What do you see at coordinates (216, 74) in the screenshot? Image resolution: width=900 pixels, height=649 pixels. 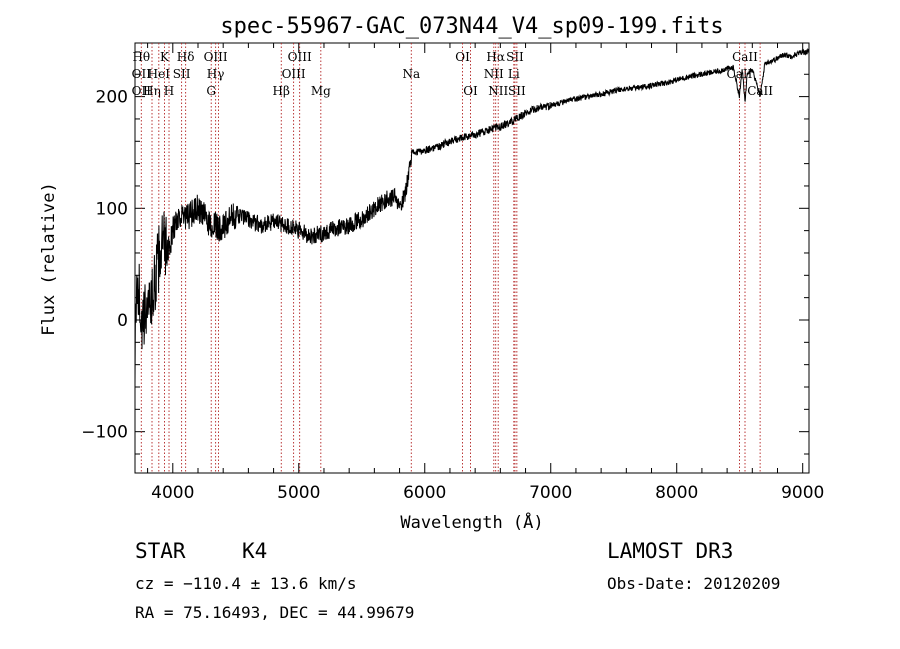 I see `spectral-line-label: Hγ` at bounding box center [216, 74].